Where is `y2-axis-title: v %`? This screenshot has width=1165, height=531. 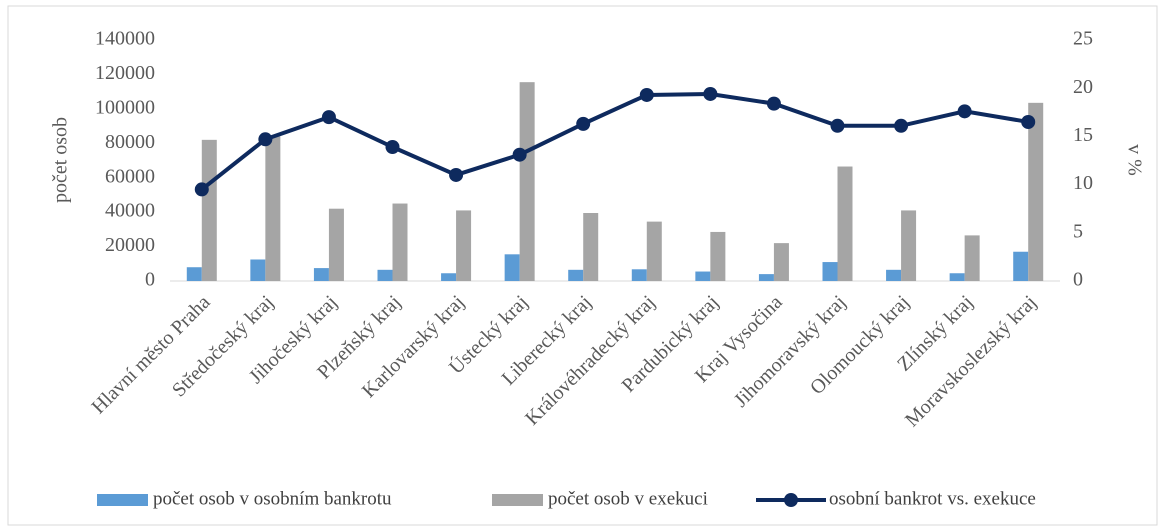
y2-axis-title: v % is located at coordinates (1134, 160).